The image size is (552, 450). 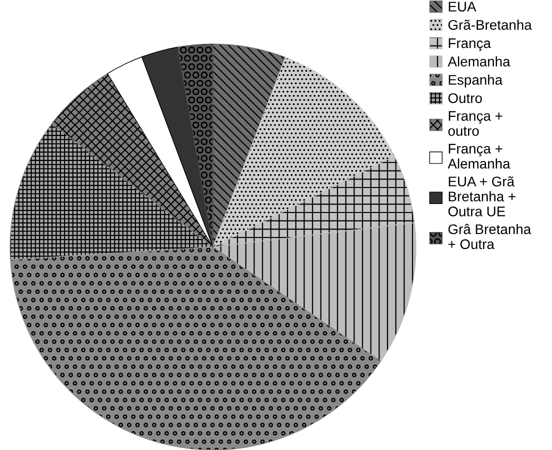 What do you see at coordinates (475, 81) in the screenshot?
I see `legend-label: Espanha` at bounding box center [475, 81].